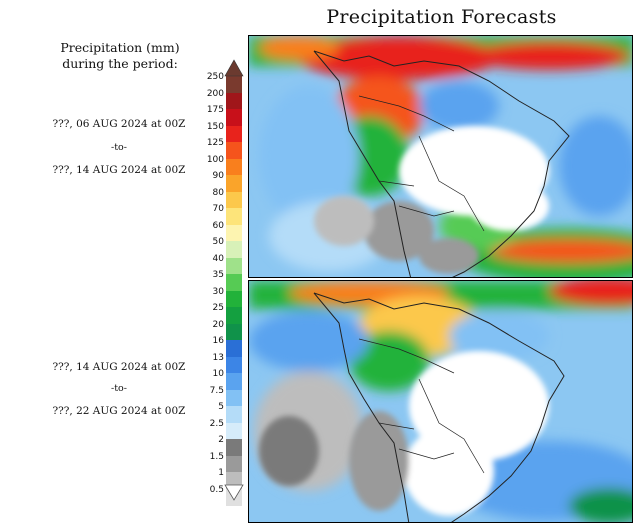 This screenshot has width=633, height=523. I want to click on scale-tick-label: 175, so click(215, 110).